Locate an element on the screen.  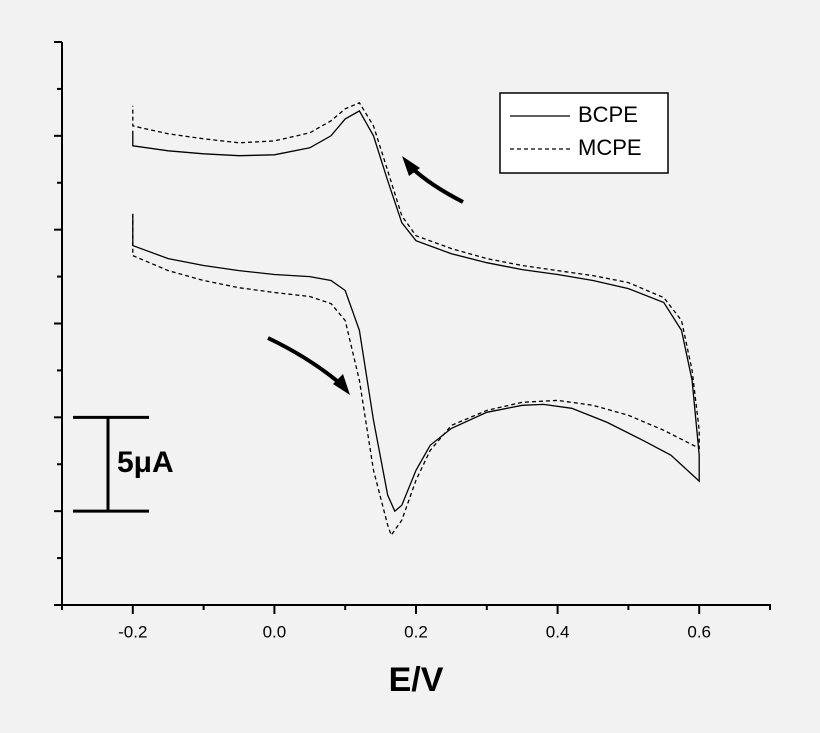
x-tick-label: 0.4 is located at coordinates (558, 631).